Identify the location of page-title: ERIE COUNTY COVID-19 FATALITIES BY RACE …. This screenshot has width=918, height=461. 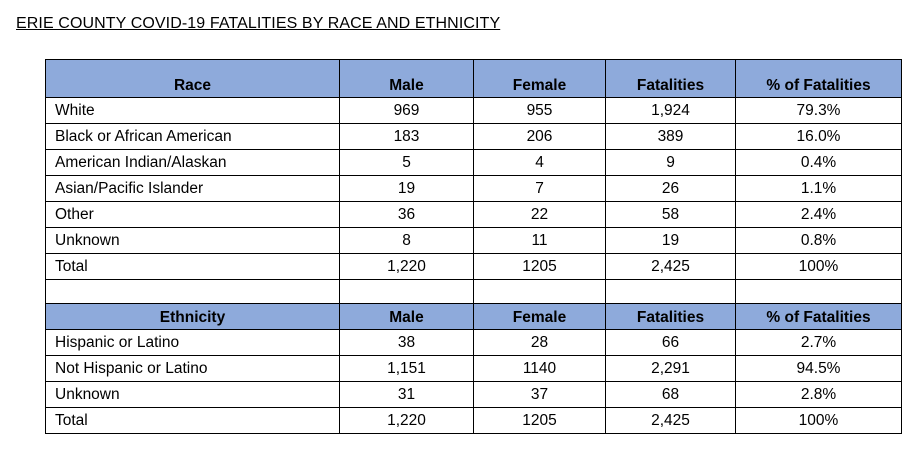
(258, 23).